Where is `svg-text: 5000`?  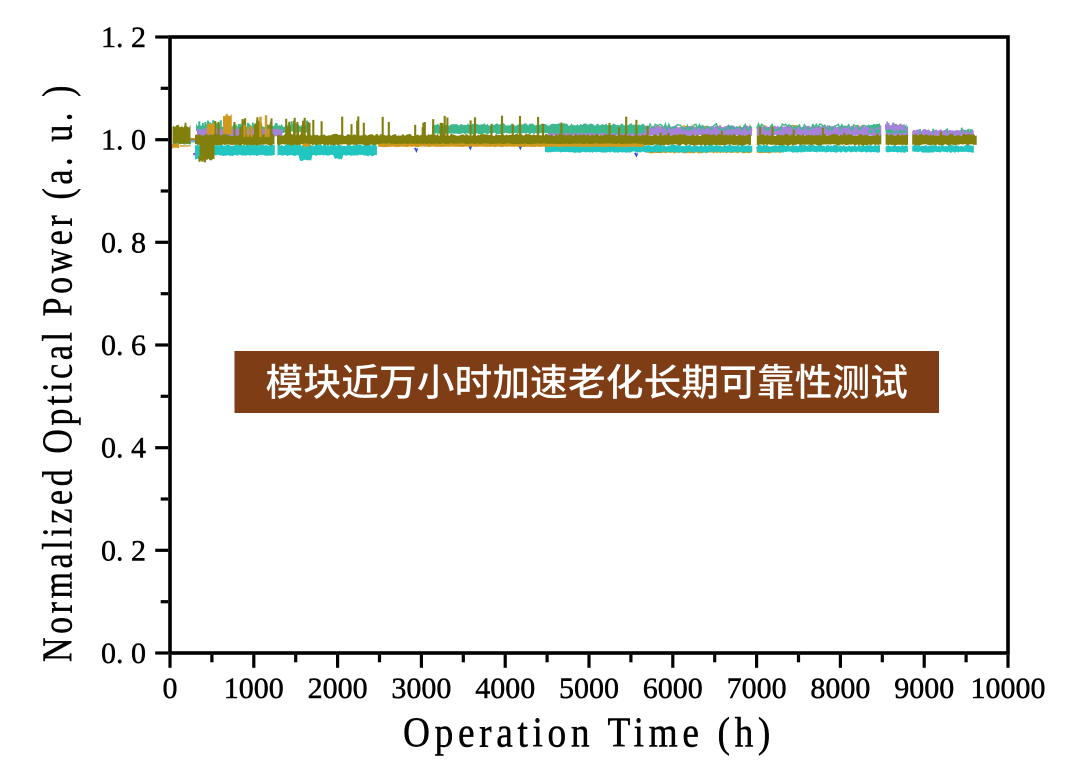 svg-text: 5000 is located at coordinates (589, 688).